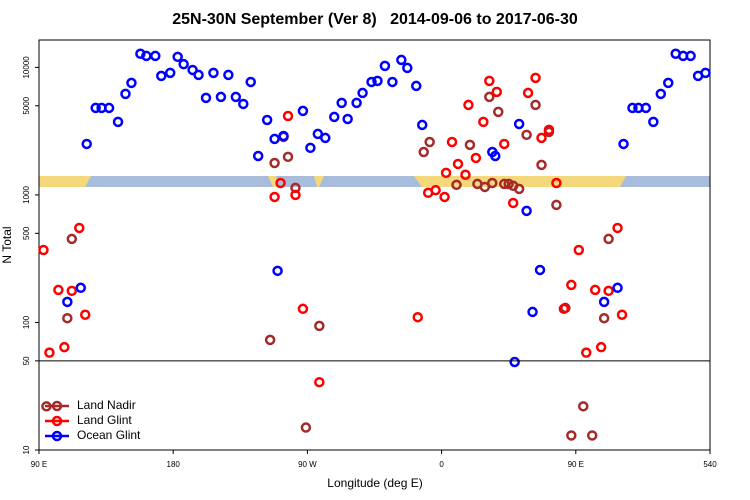  What do you see at coordinates (174, 464) in the screenshot?
I see `x-tick-label: 180` at bounding box center [174, 464].